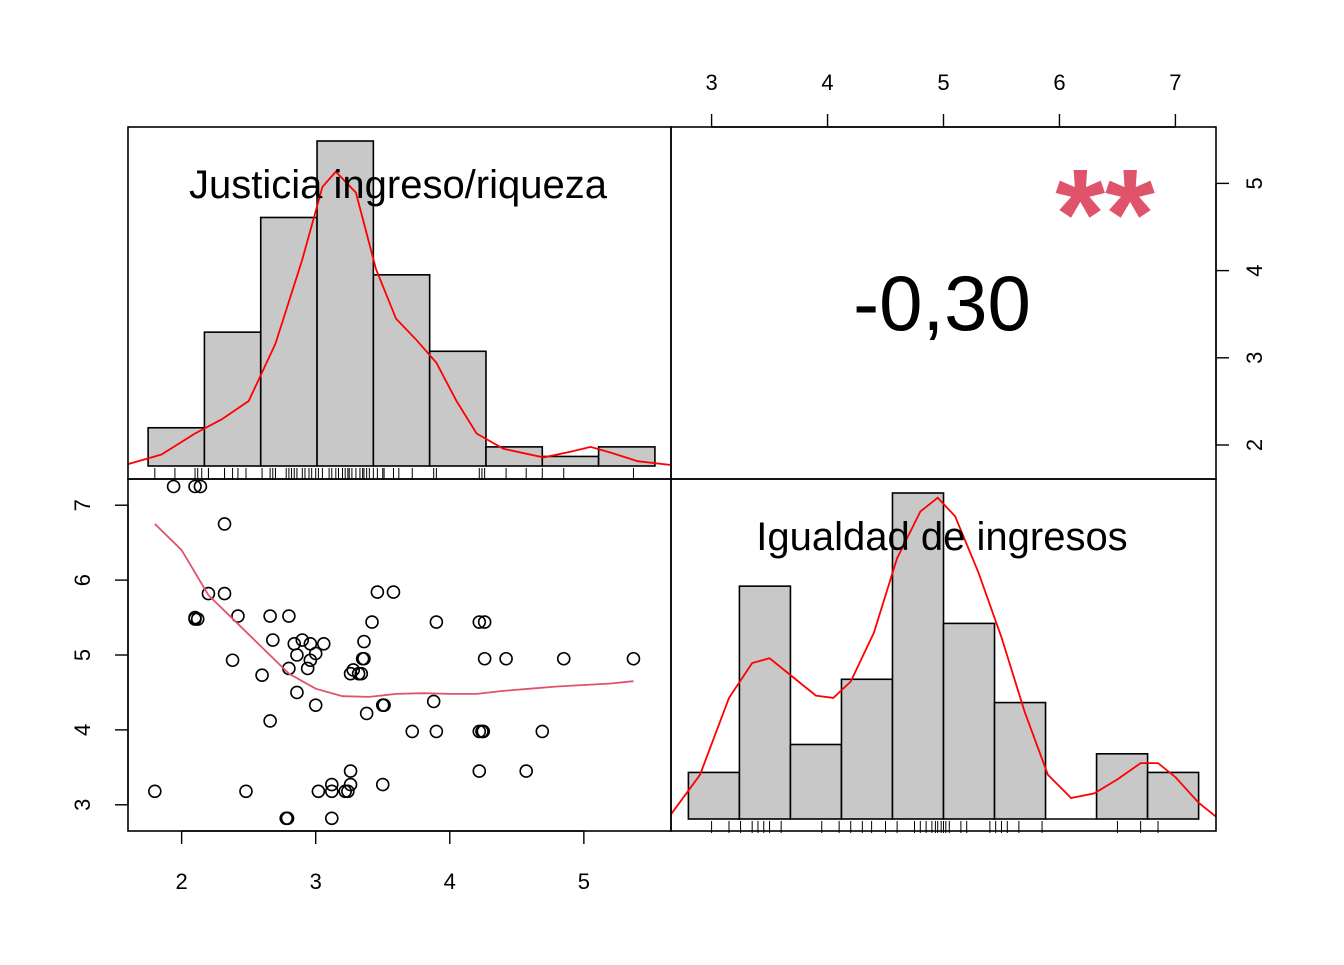  I want to click on scatter-panel, so click(394, 652).